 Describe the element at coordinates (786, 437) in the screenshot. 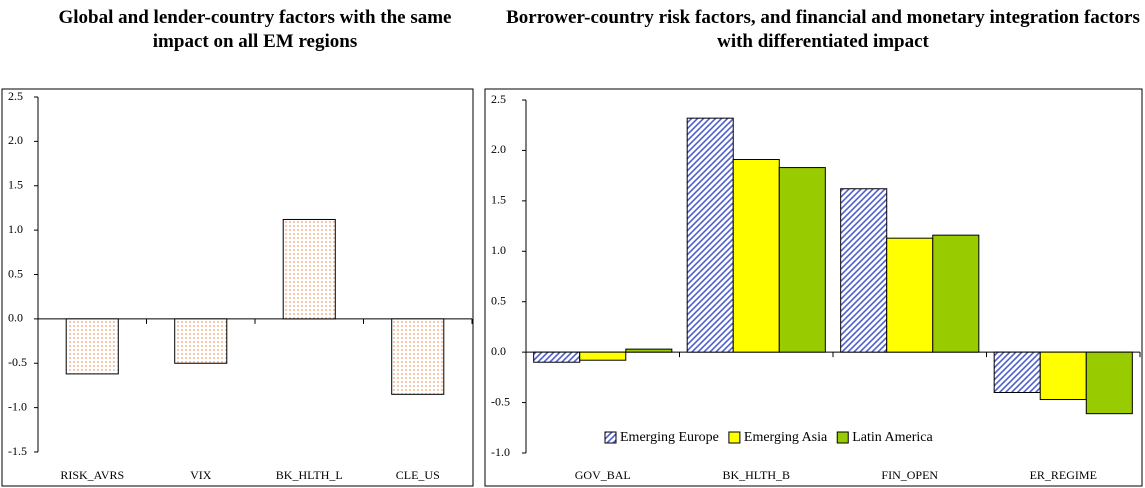

I see `legend-label: Emerging Asia` at that location.